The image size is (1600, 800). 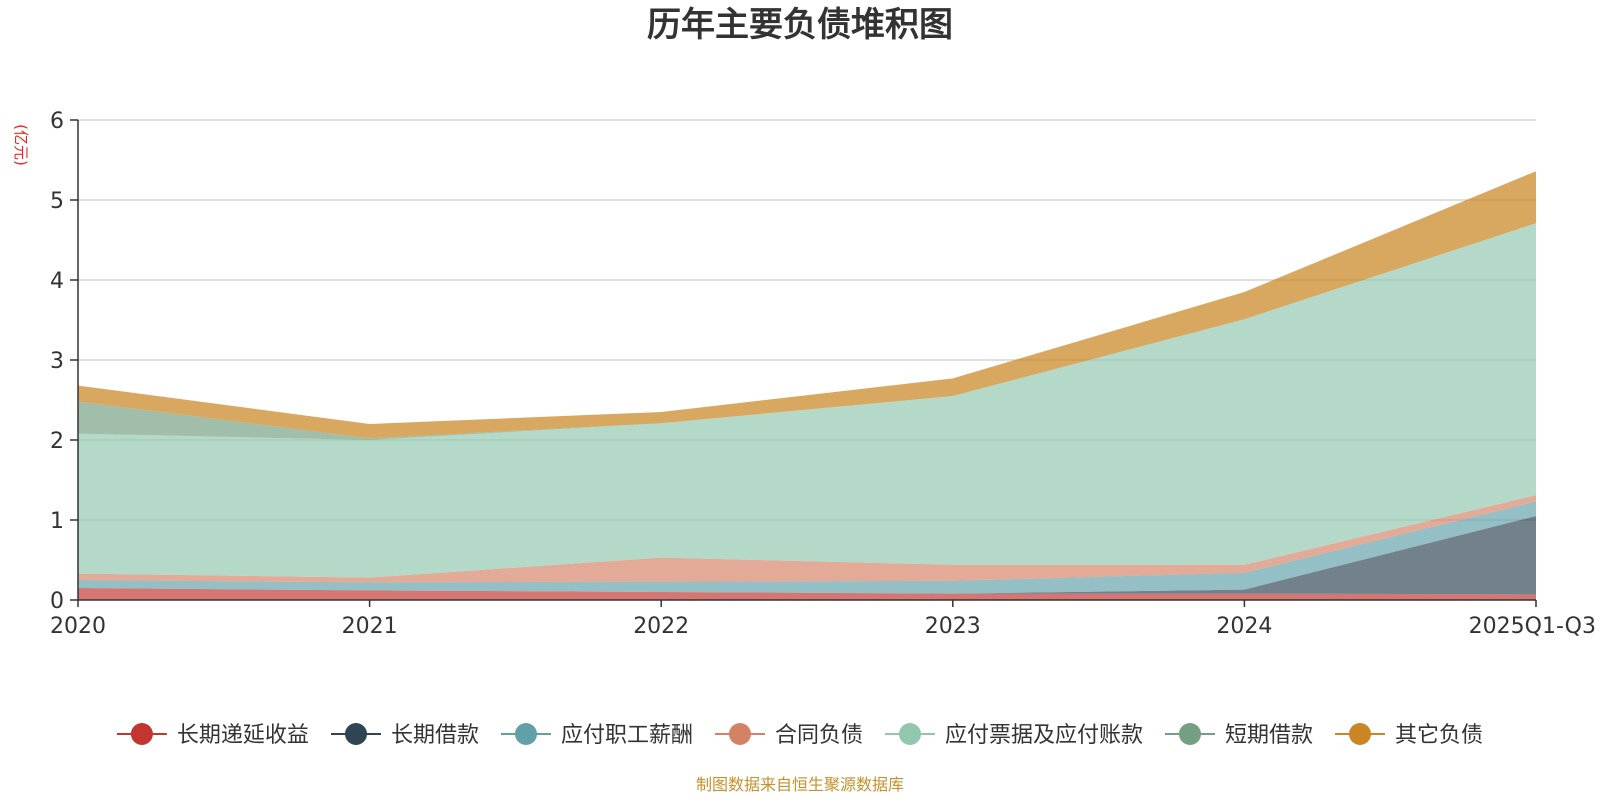 What do you see at coordinates (57, 361) in the screenshot?
I see `y-tick-label: 3` at bounding box center [57, 361].